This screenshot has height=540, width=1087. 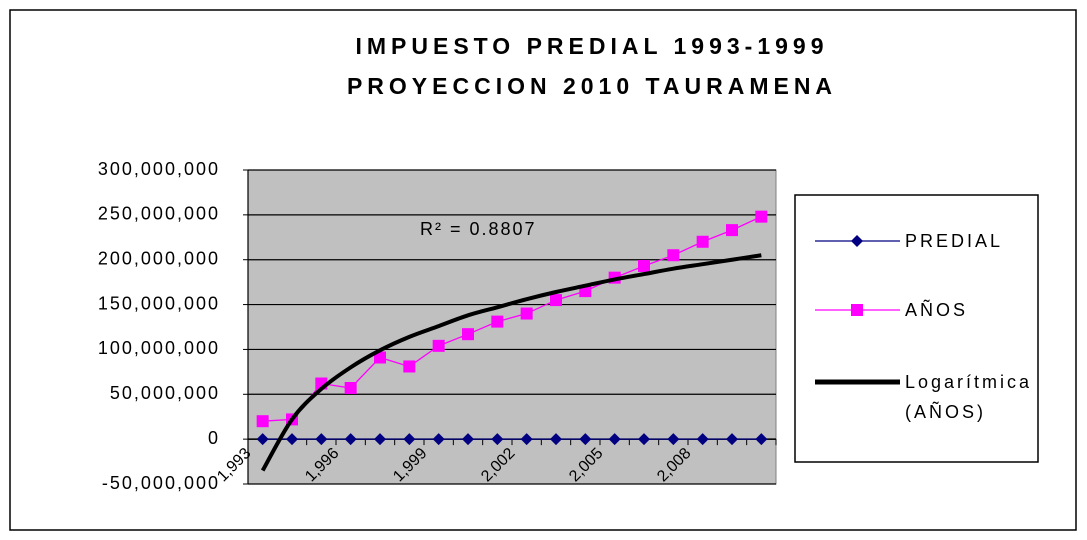 What do you see at coordinates (916, 328) in the screenshot?
I see `legend-box` at bounding box center [916, 328].